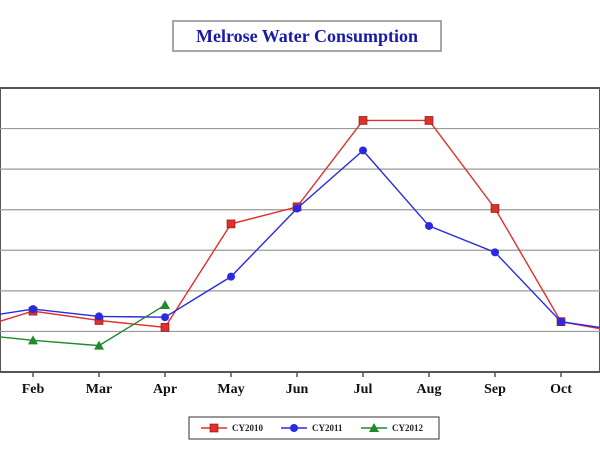 The image size is (600, 450). Describe the element at coordinates (165, 389) in the screenshot. I see `x-tick-label: Apr` at that location.